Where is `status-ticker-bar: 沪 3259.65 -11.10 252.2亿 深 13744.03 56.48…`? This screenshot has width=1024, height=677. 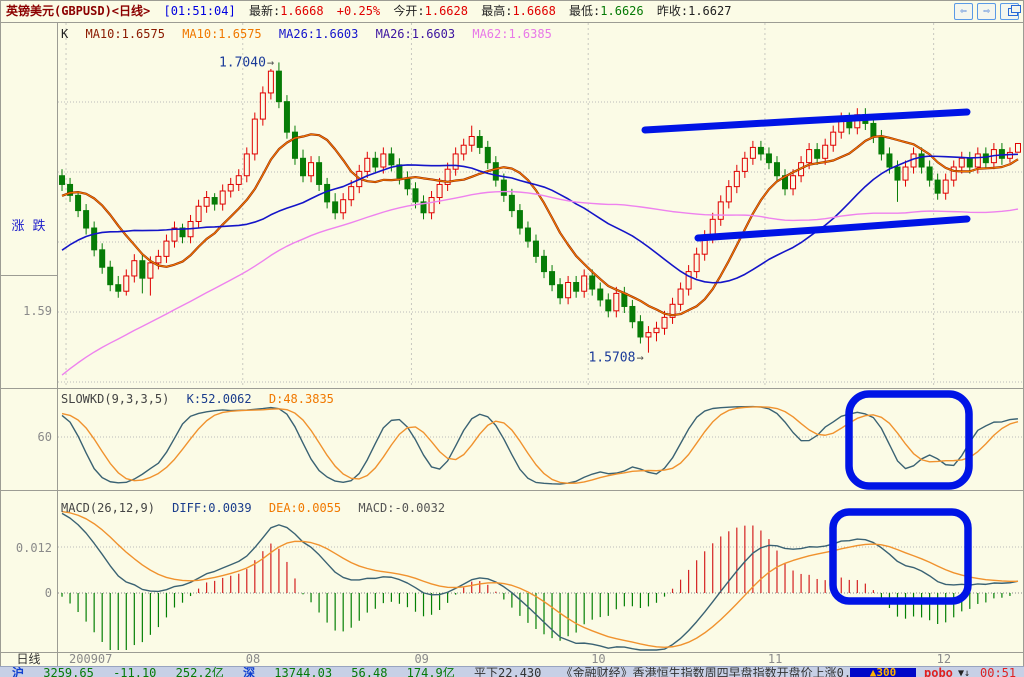 status-ticker-bar: 沪 3259.65 -11.10 252.2亿 深 13744.03 56.48… is located at coordinates (512, 671).